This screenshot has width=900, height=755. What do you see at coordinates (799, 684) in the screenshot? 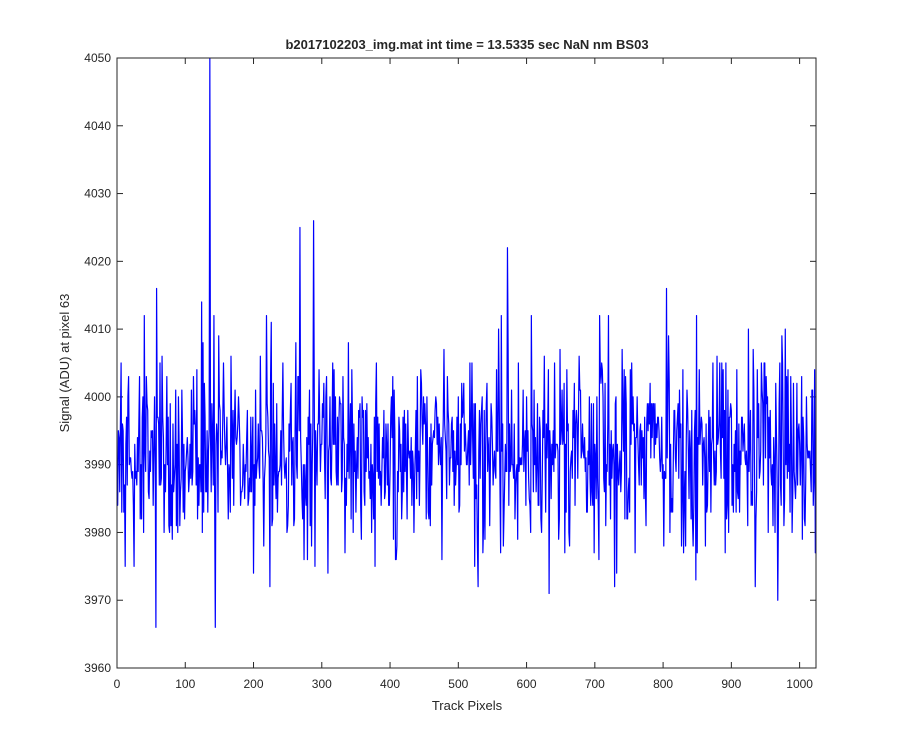
I see `x-tick-label: 1000` at bounding box center [799, 684].